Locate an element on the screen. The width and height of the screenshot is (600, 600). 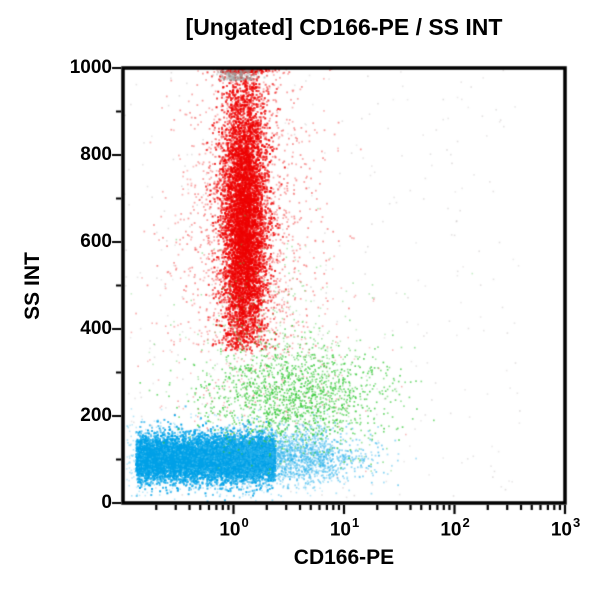
y-tick-label-200: 200 is located at coordinates (96, 415).